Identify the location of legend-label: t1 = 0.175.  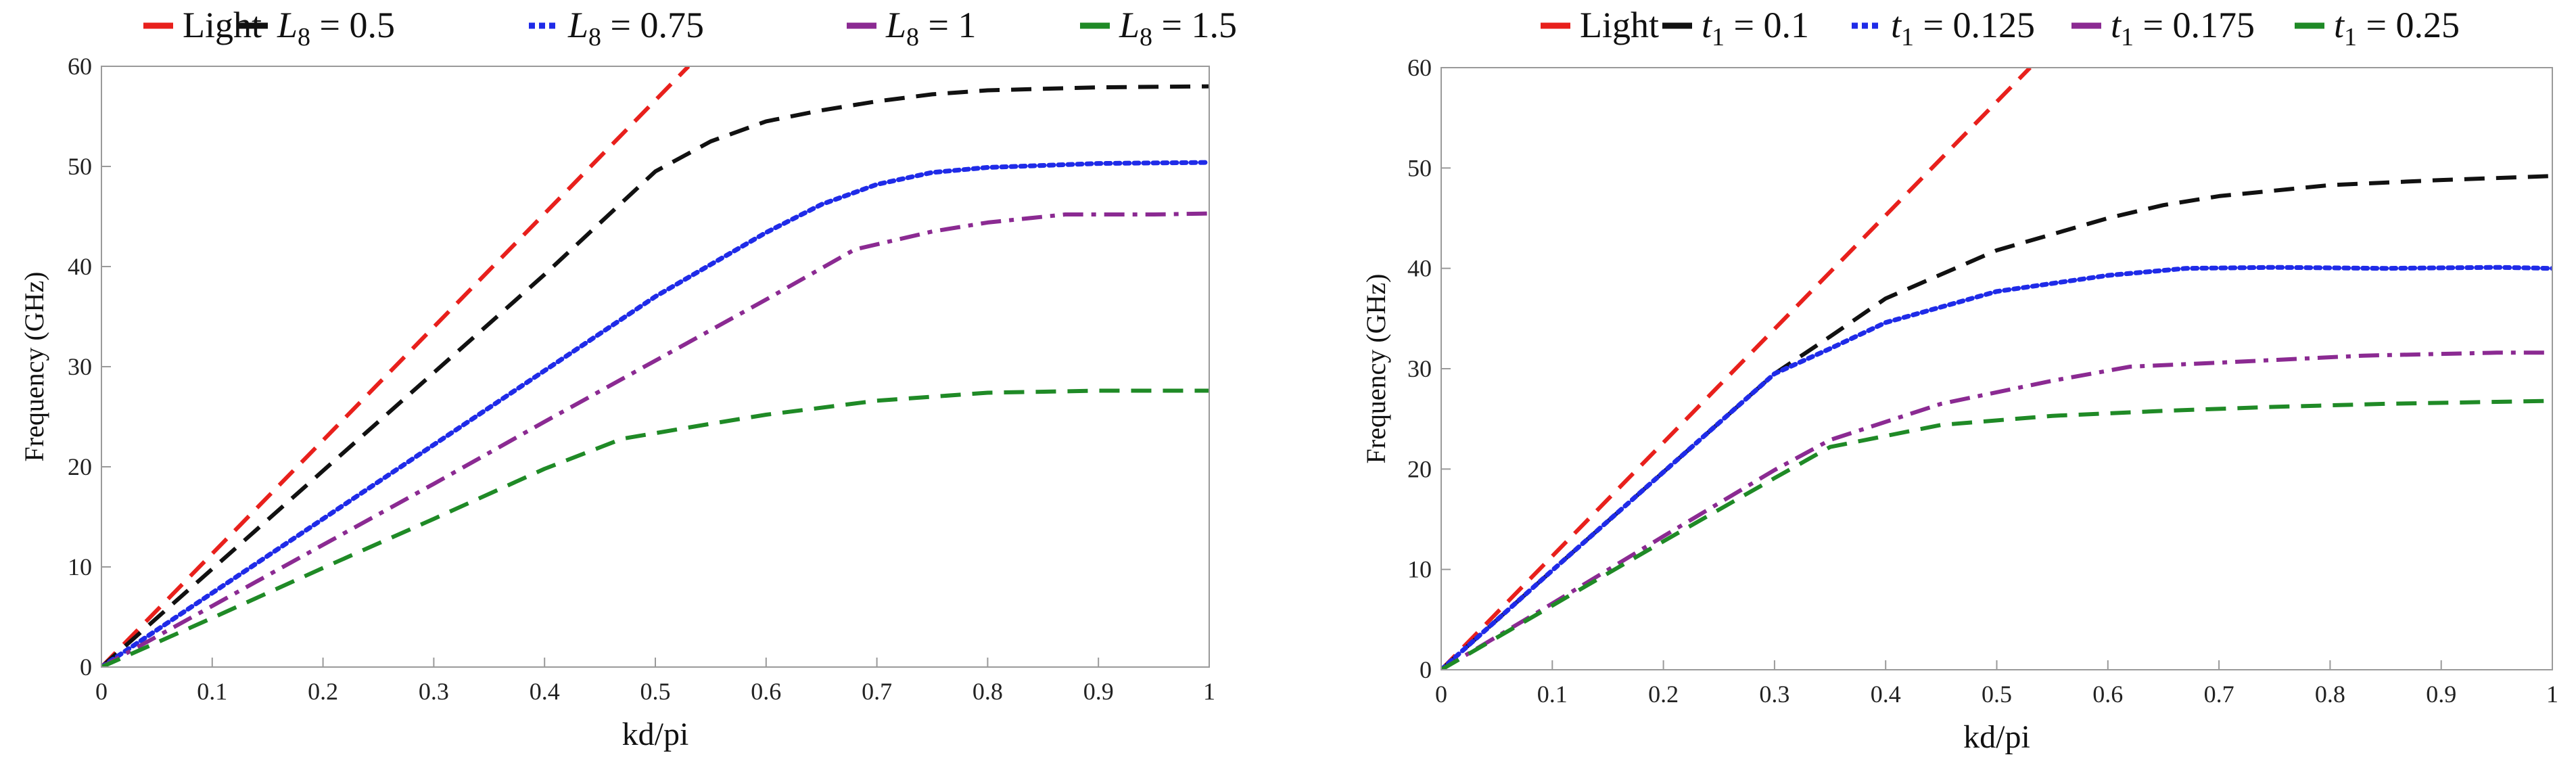
(2183, 28).